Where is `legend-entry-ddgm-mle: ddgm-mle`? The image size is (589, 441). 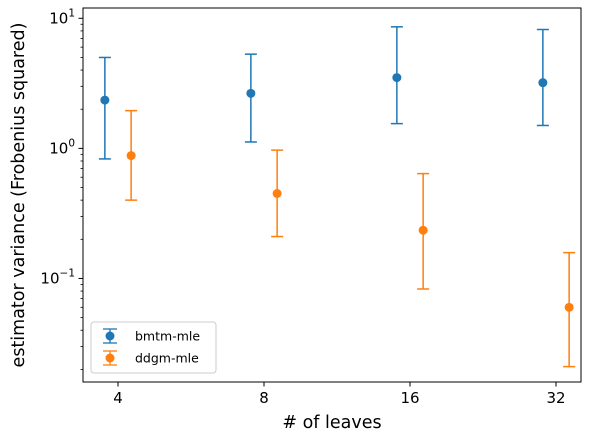 legend-entry-ddgm-mle: ddgm-mle is located at coordinates (151, 358).